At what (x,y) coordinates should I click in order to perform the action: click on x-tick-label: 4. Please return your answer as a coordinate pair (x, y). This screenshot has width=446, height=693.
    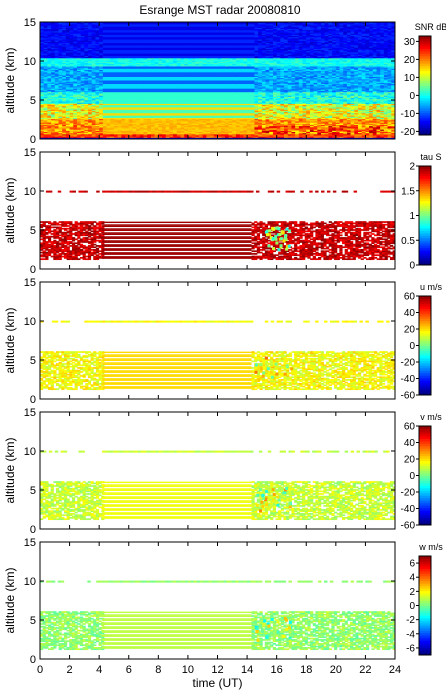
    Looking at the image, I should click on (99, 670).